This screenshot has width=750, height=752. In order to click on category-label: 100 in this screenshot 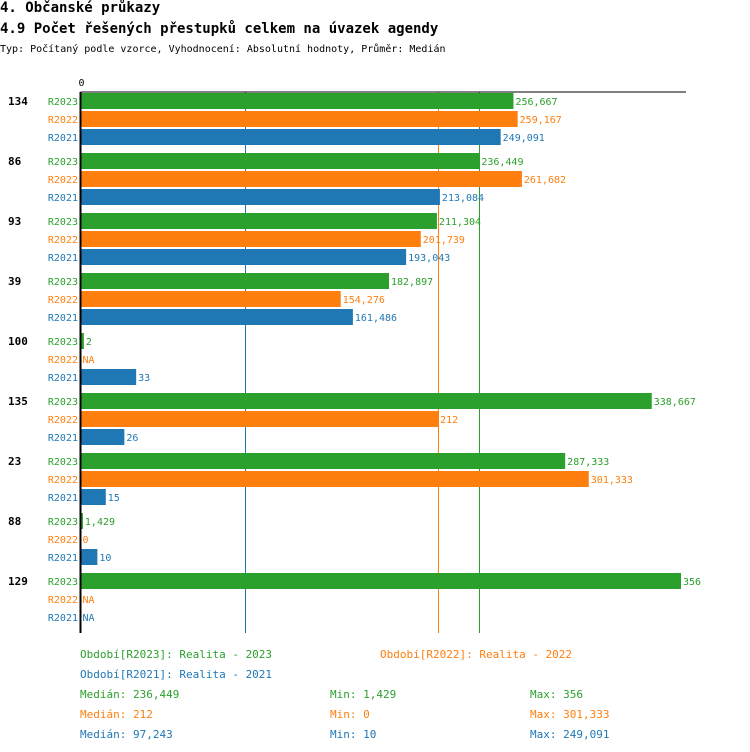, I will do `click(18, 341)`.